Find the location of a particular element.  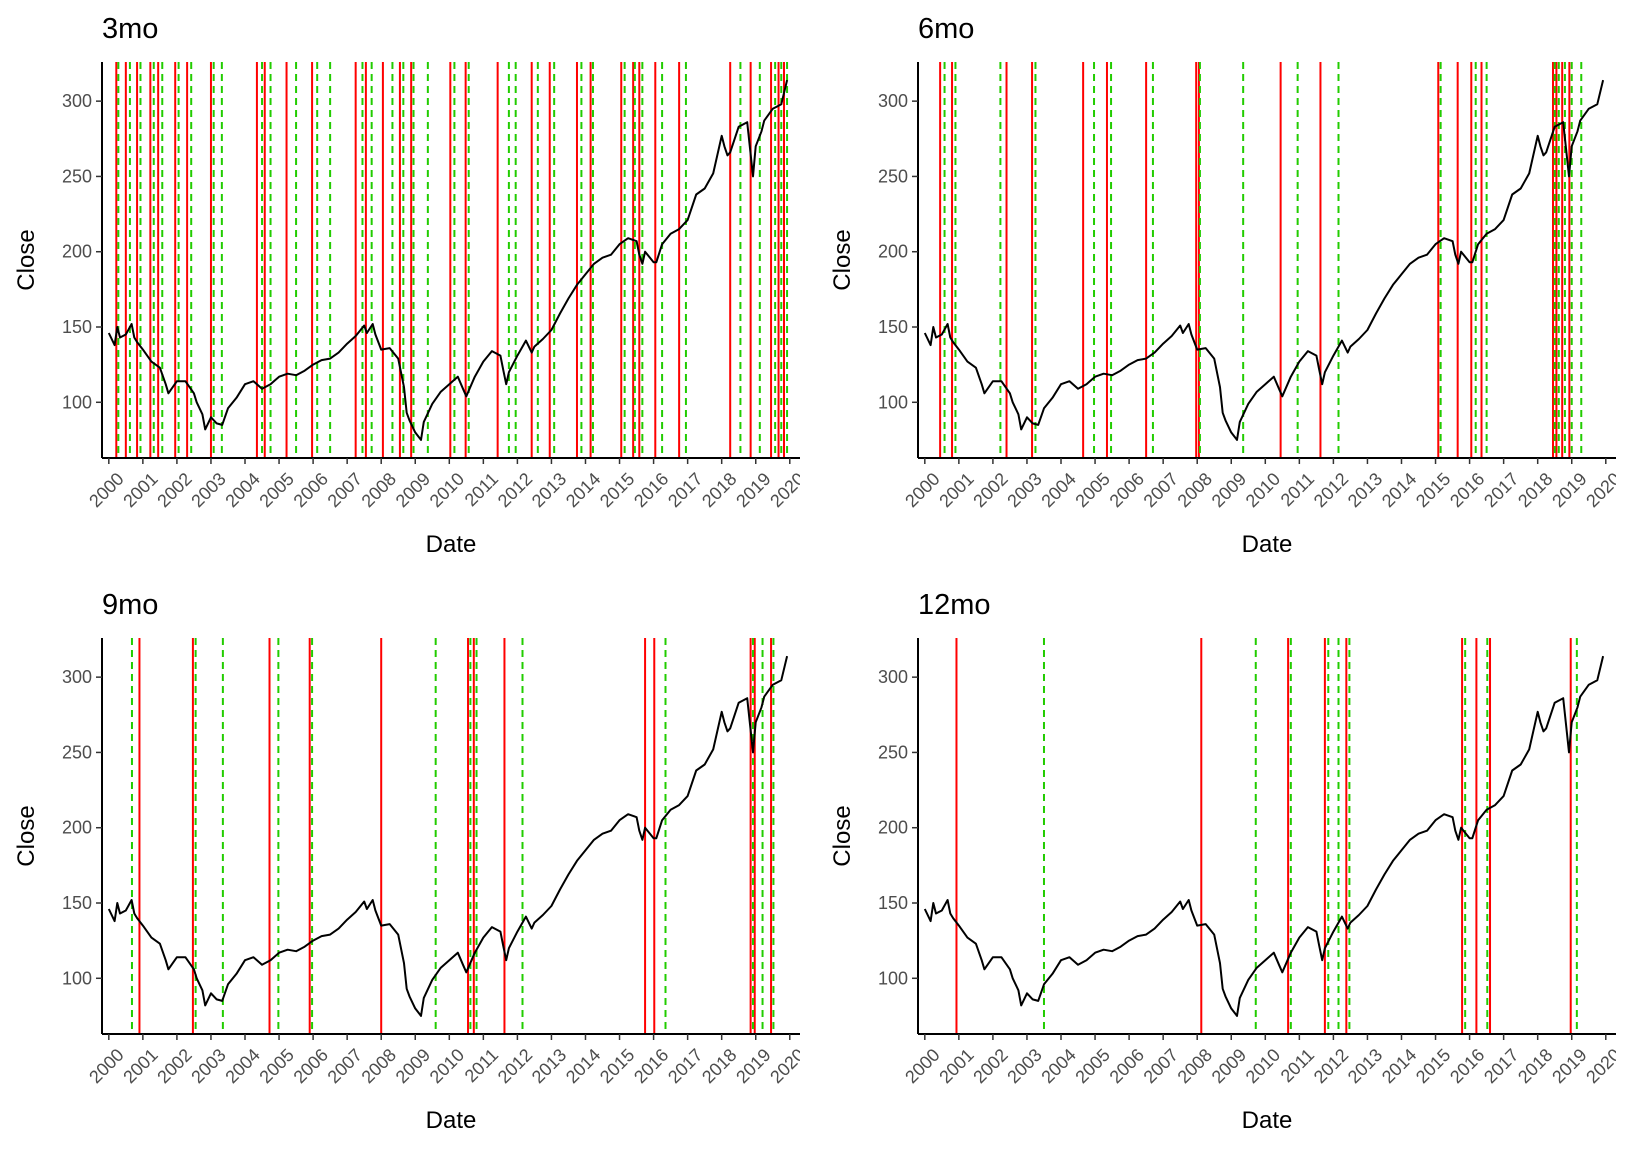

chart-title: 3mo is located at coordinates (130, 29).